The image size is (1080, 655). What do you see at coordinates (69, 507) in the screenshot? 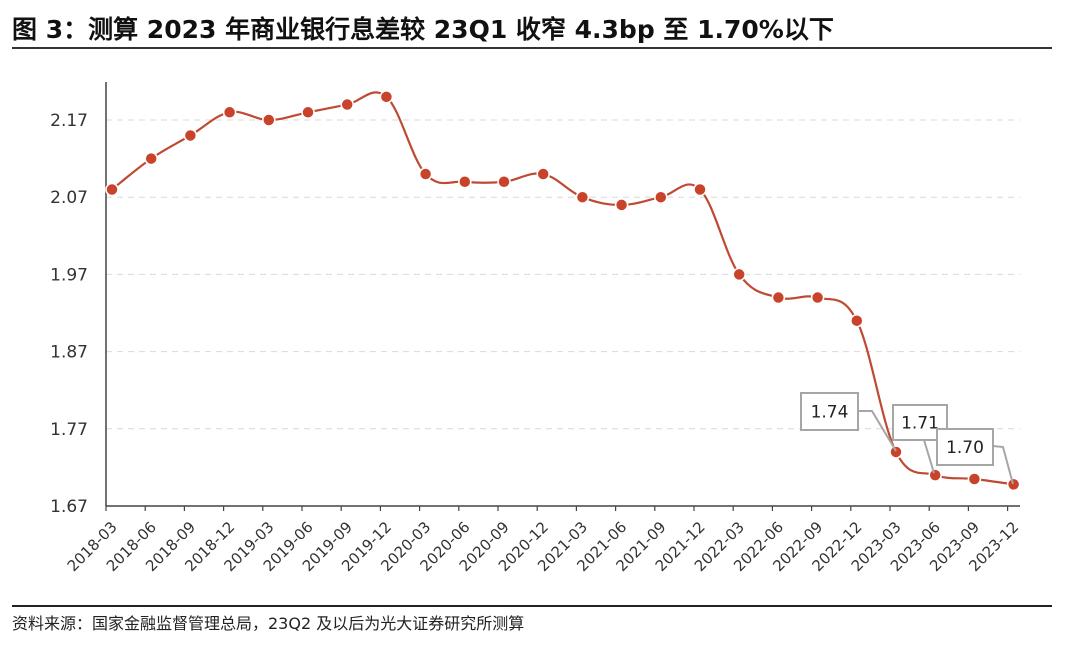
I see `y-tick-label: 1.67` at bounding box center [69, 507].